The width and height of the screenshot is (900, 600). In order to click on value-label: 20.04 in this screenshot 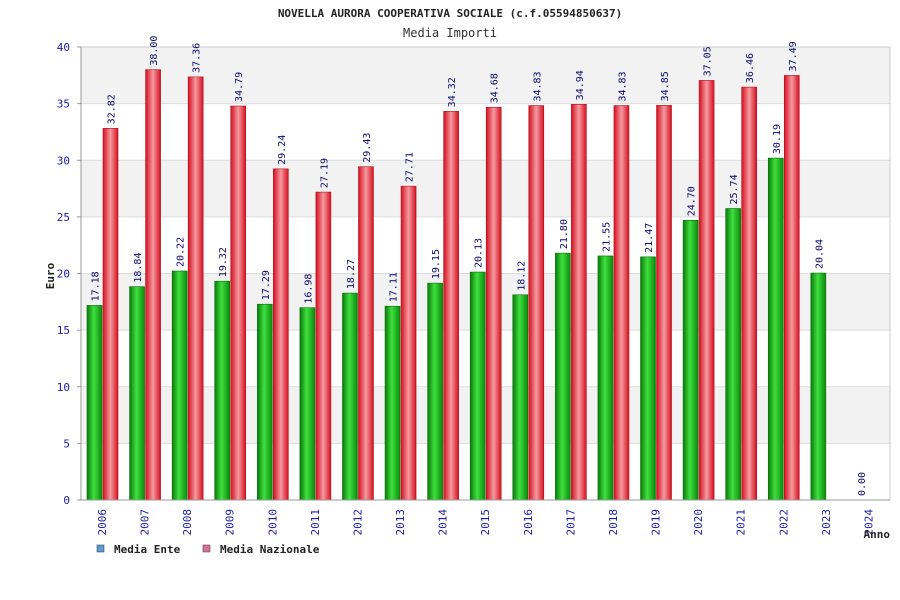, I will do `click(819, 254)`.